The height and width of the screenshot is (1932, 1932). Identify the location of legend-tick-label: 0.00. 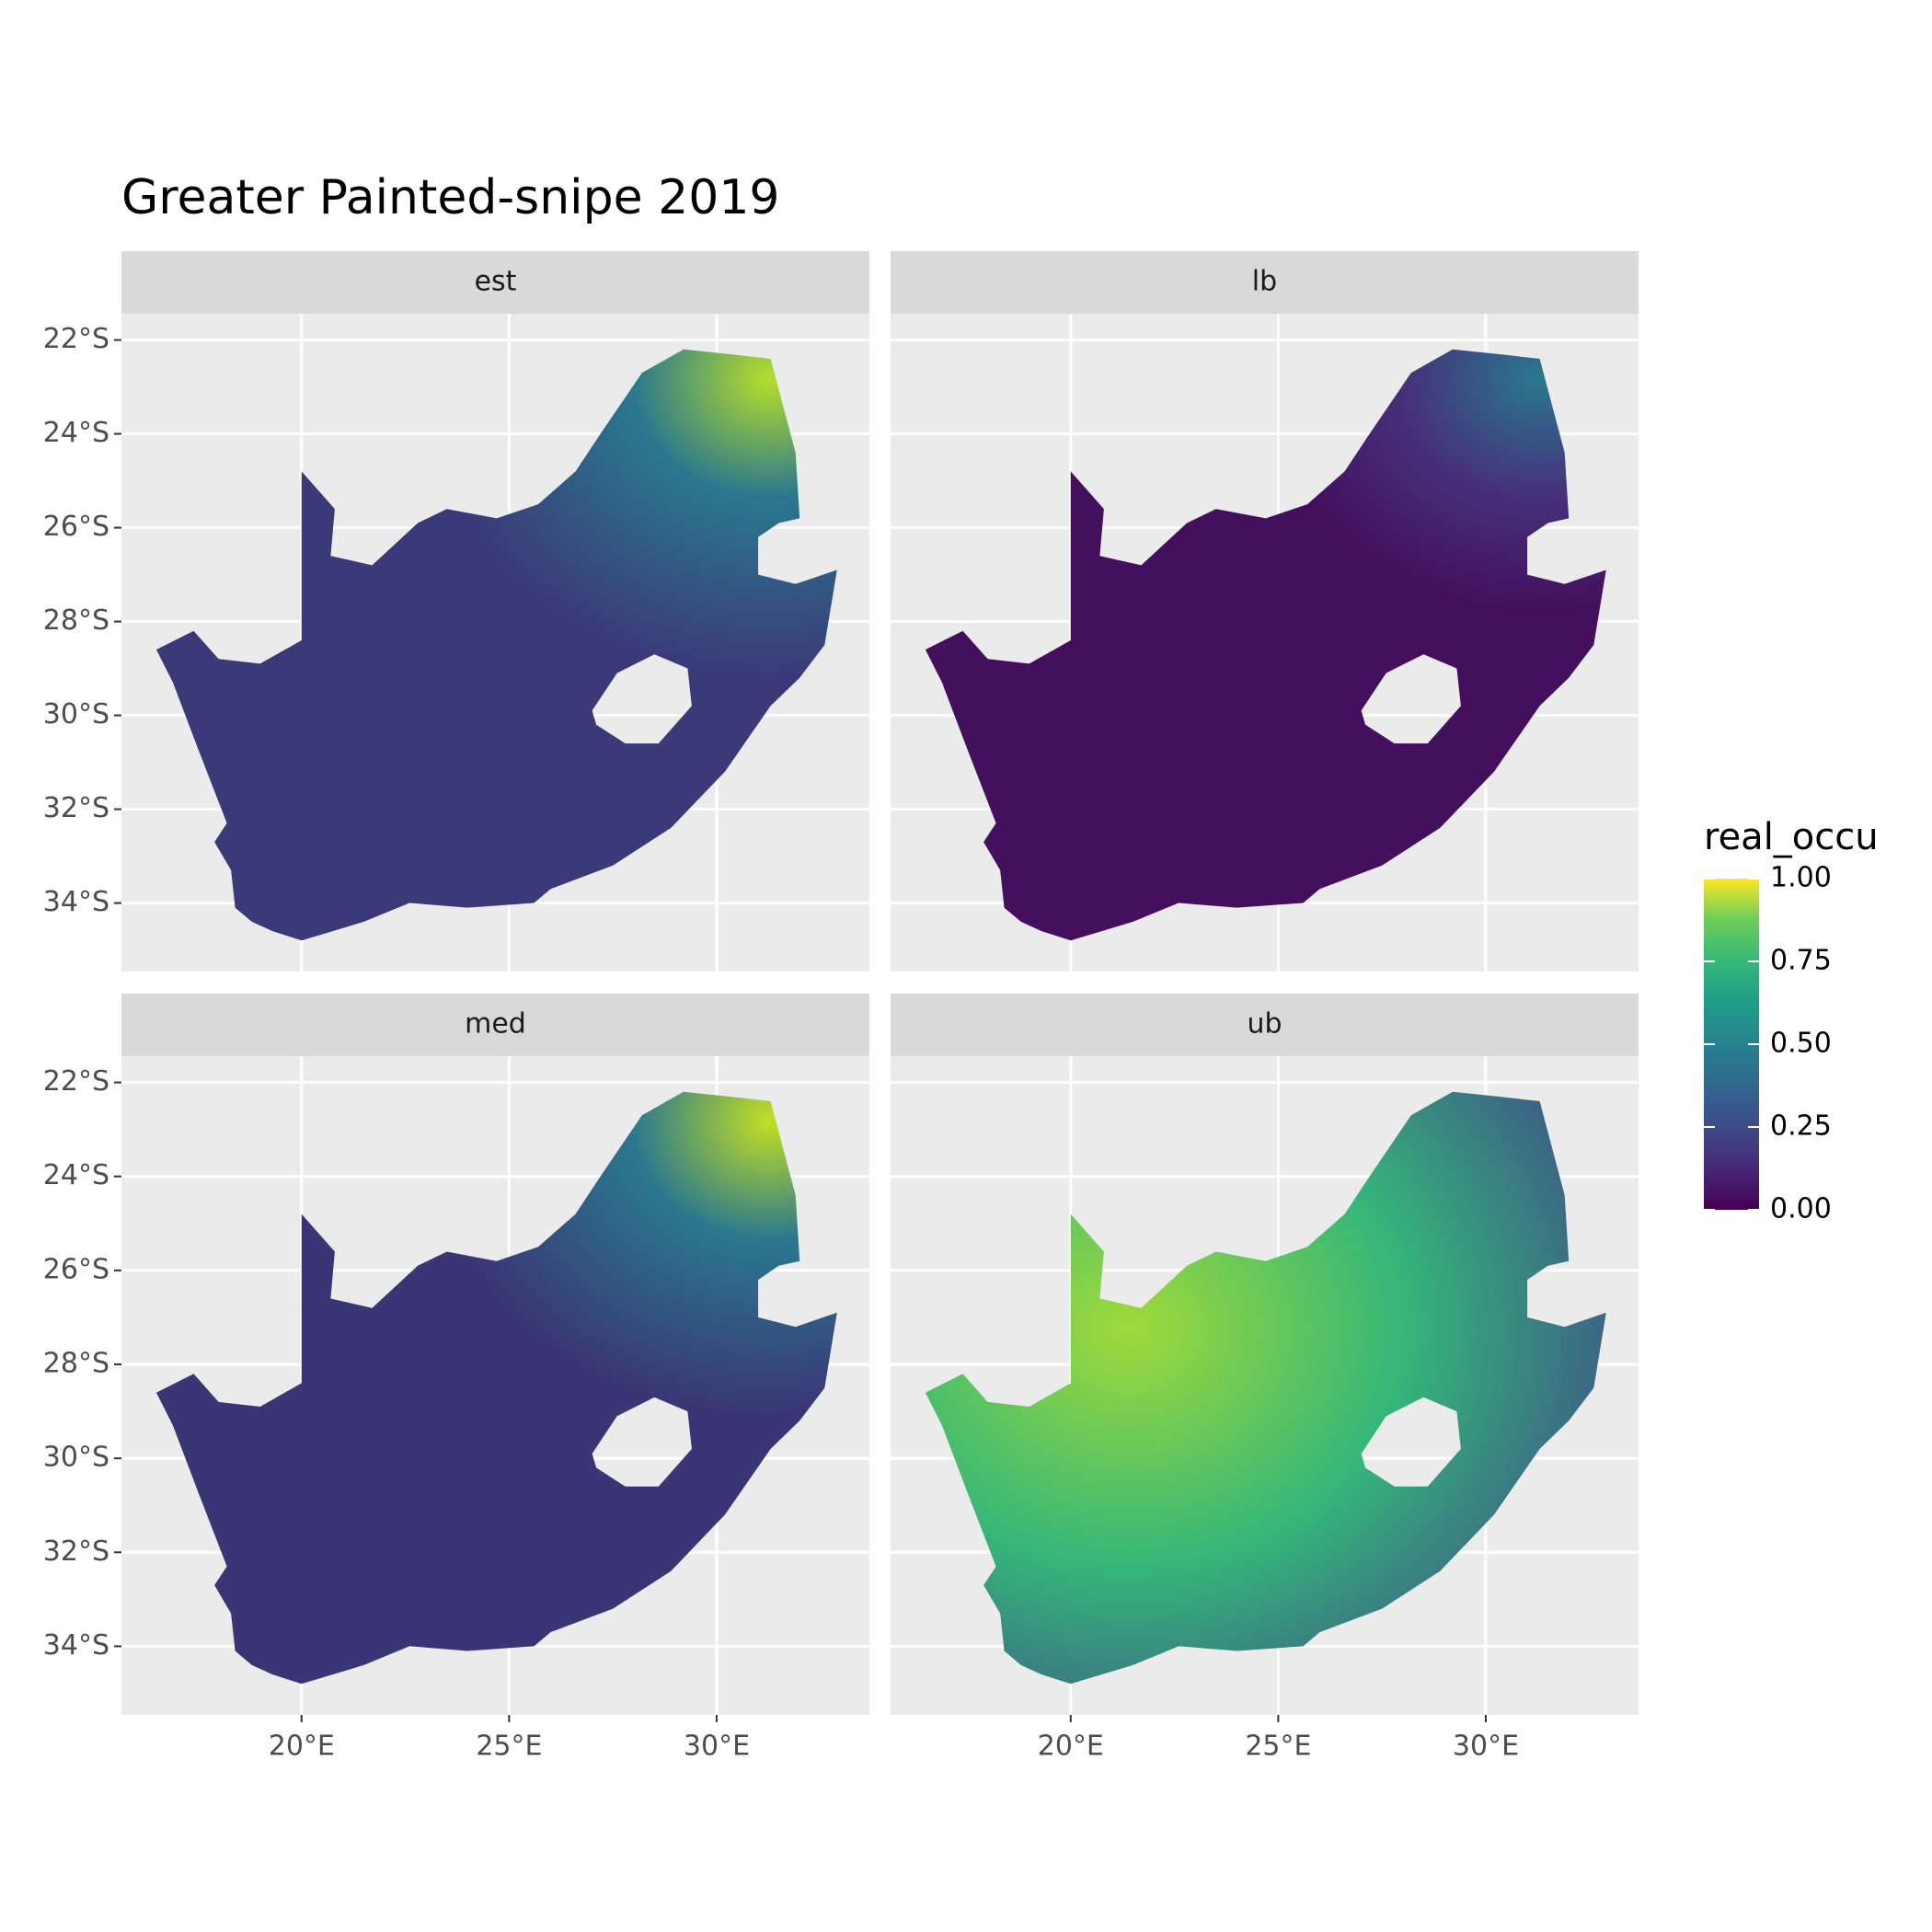
(1801, 1209).